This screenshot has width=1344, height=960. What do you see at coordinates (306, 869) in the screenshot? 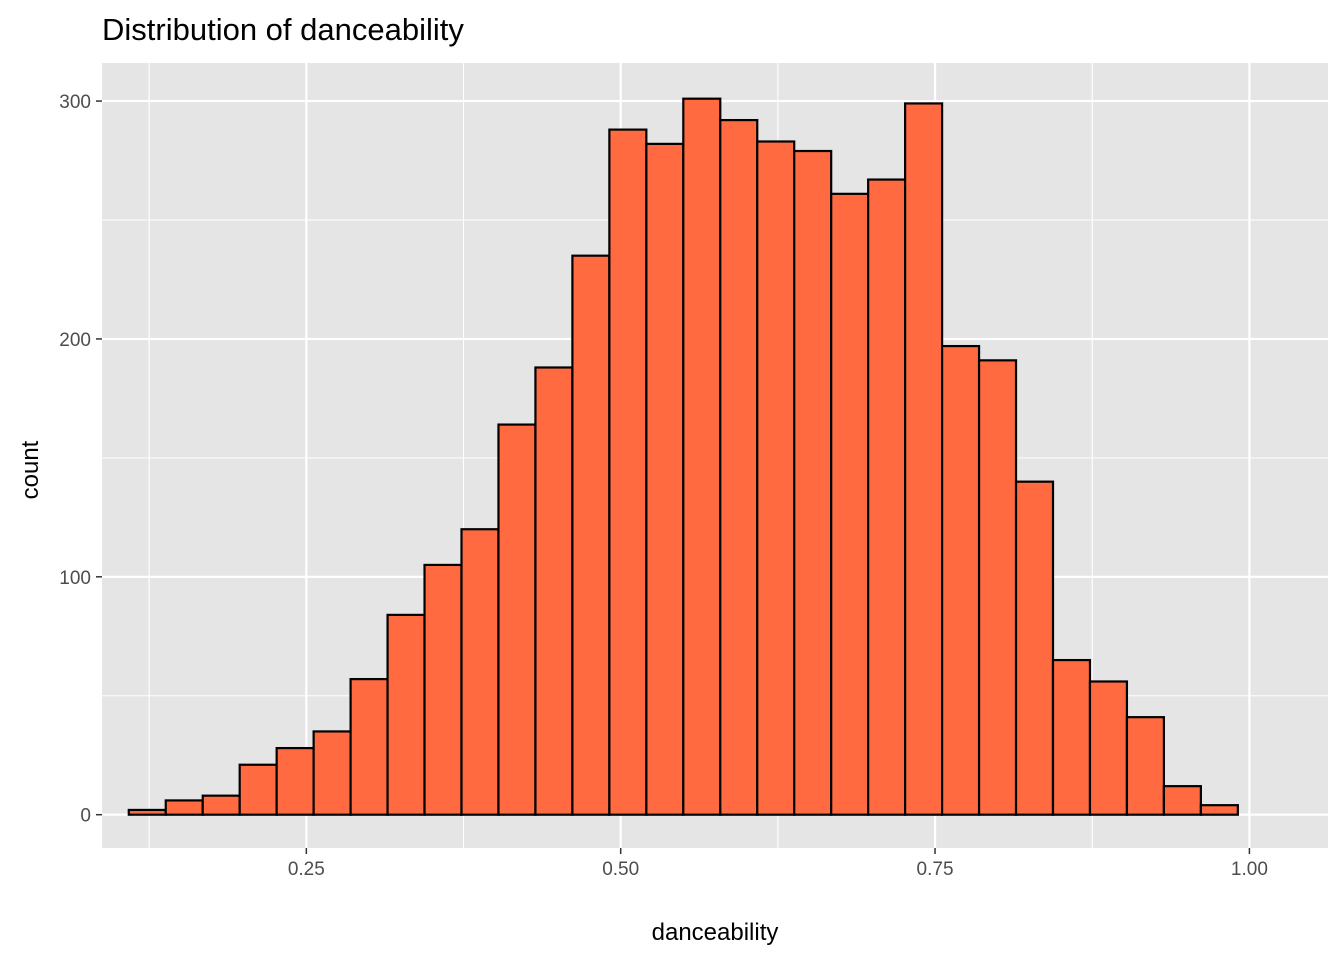
I see `x-tick-label: 0.25` at bounding box center [306, 869].